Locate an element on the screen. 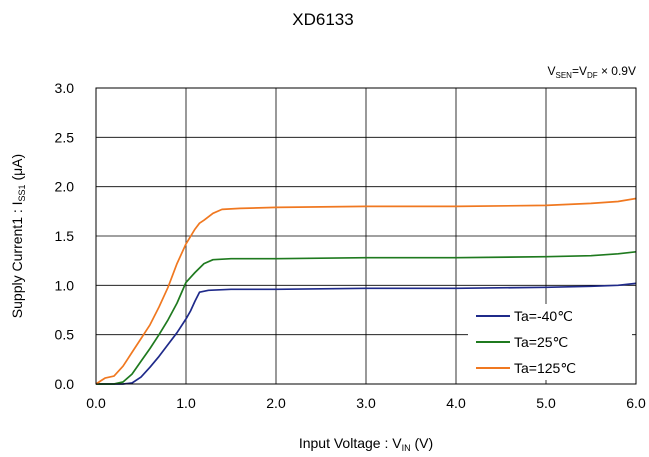 The width and height of the screenshot is (649, 457). legend-label-0: Ta=-40℃ is located at coordinates (543, 316).